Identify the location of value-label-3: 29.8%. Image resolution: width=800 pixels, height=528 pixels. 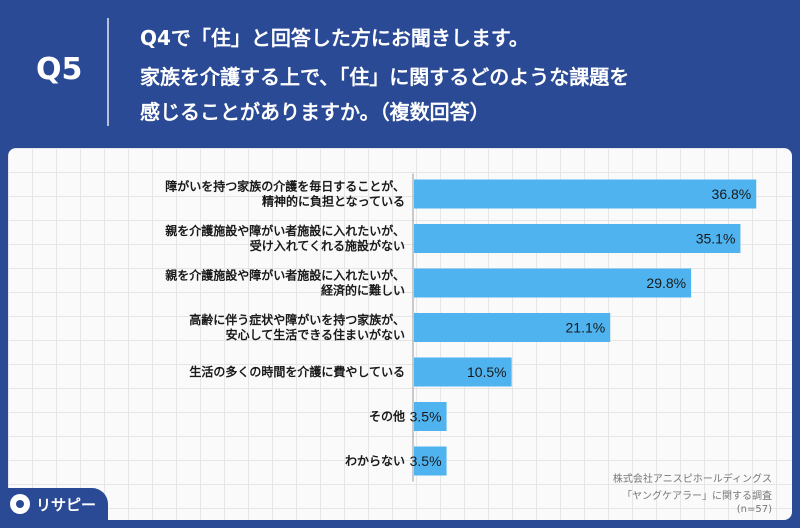
(666, 283).